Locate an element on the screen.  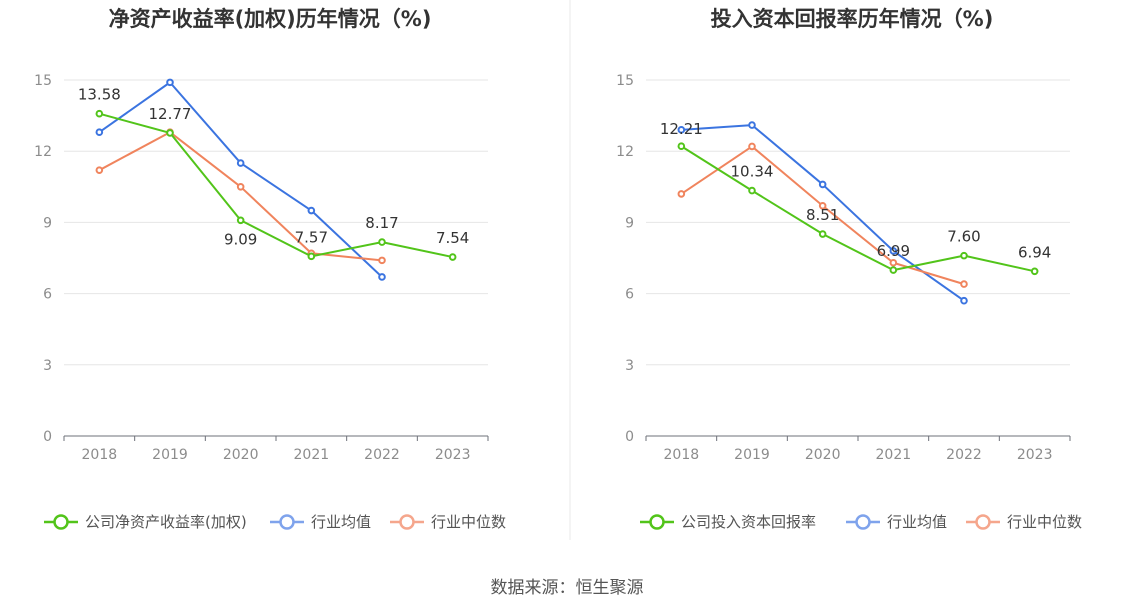
data-label: 13.58 is located at coordinates (99, 95).